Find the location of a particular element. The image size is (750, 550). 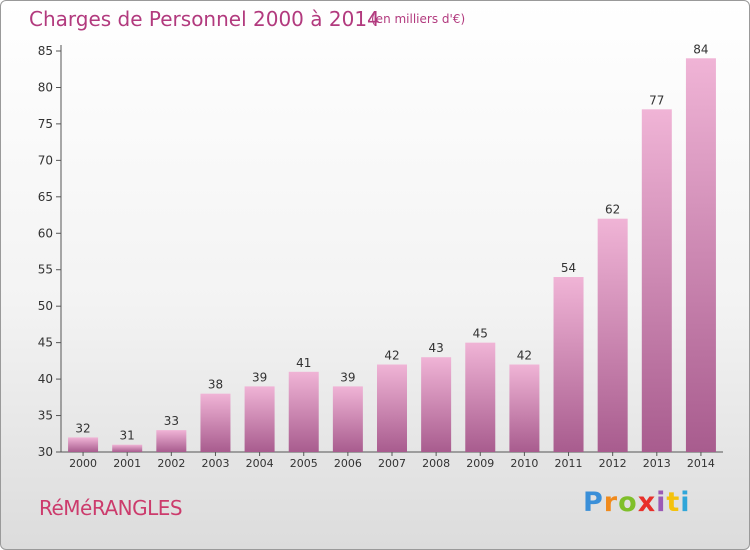

bar-value-label: 33 is located at coordinates (171, 421).